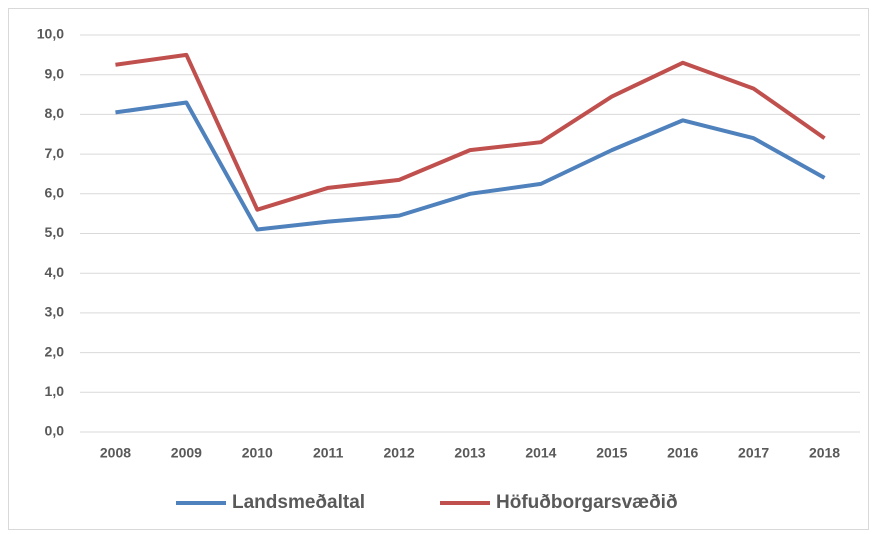 Image resolution: width=877 pixels, height=534 pixels. I want to click on legend-label: Höfuðborgarsvæðið, so click(587, 502).